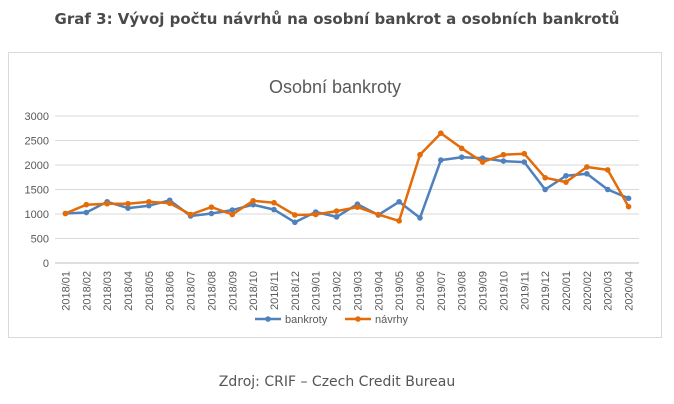 This screenshot has width=674, height=404. Describe the element at coordinates (306, 320) in the screenshot. I see `legend-label: bankroty` at that location.